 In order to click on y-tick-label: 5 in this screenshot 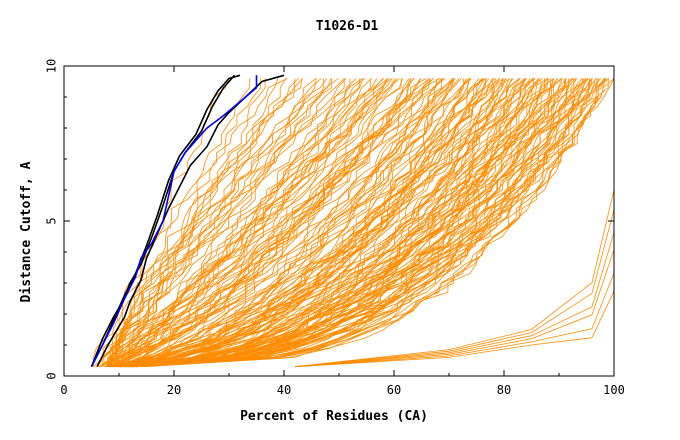, I will do `click(52, 220)`.